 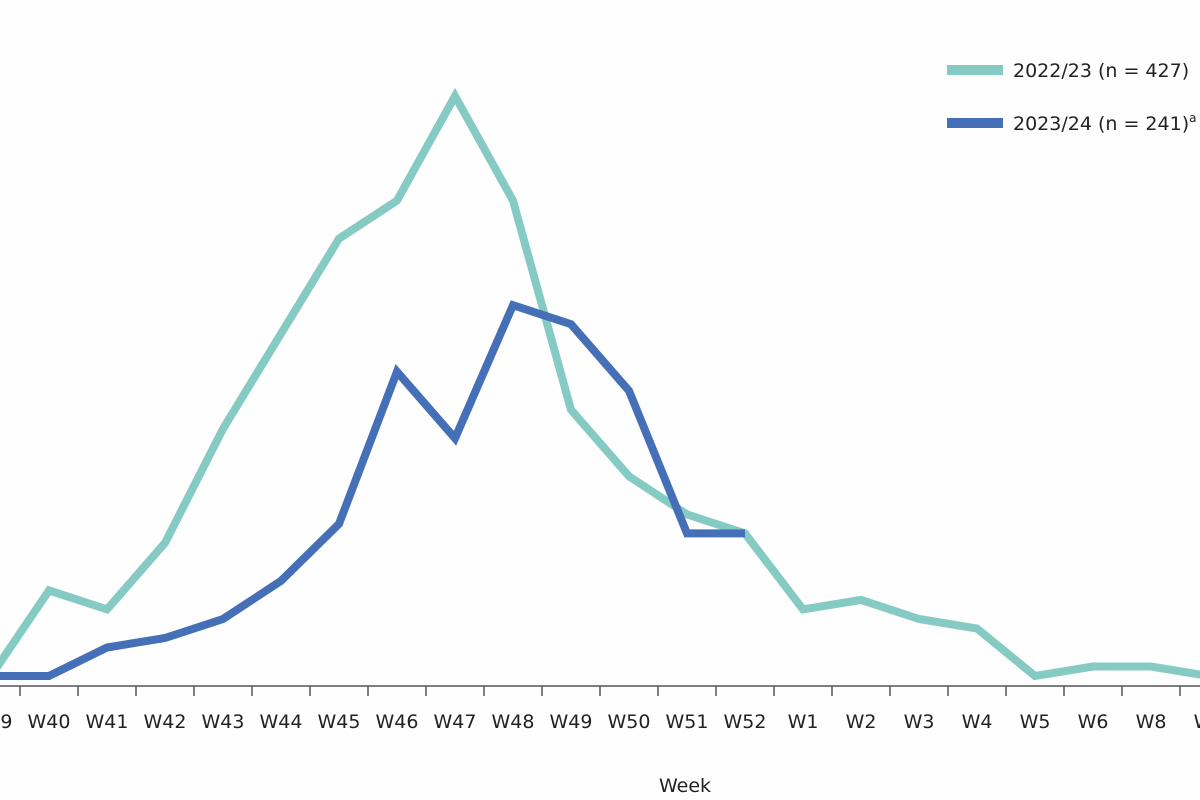 What do you see at coordinates (223, 722) in the screenshot?
I see `x-tick-label: W43` at bounding box center [223, 722].